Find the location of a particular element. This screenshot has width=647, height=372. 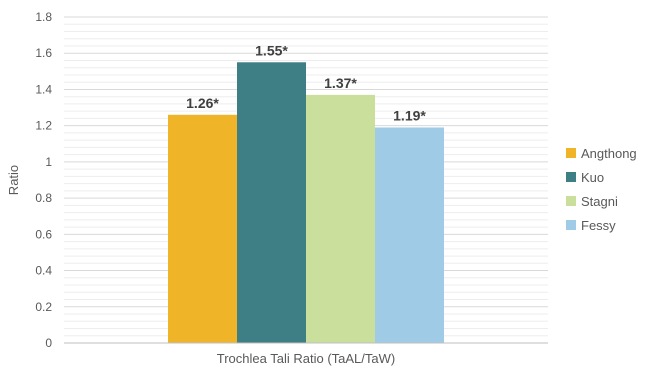

y-tick-label: 1.2 is located at coordinates (43, 126).